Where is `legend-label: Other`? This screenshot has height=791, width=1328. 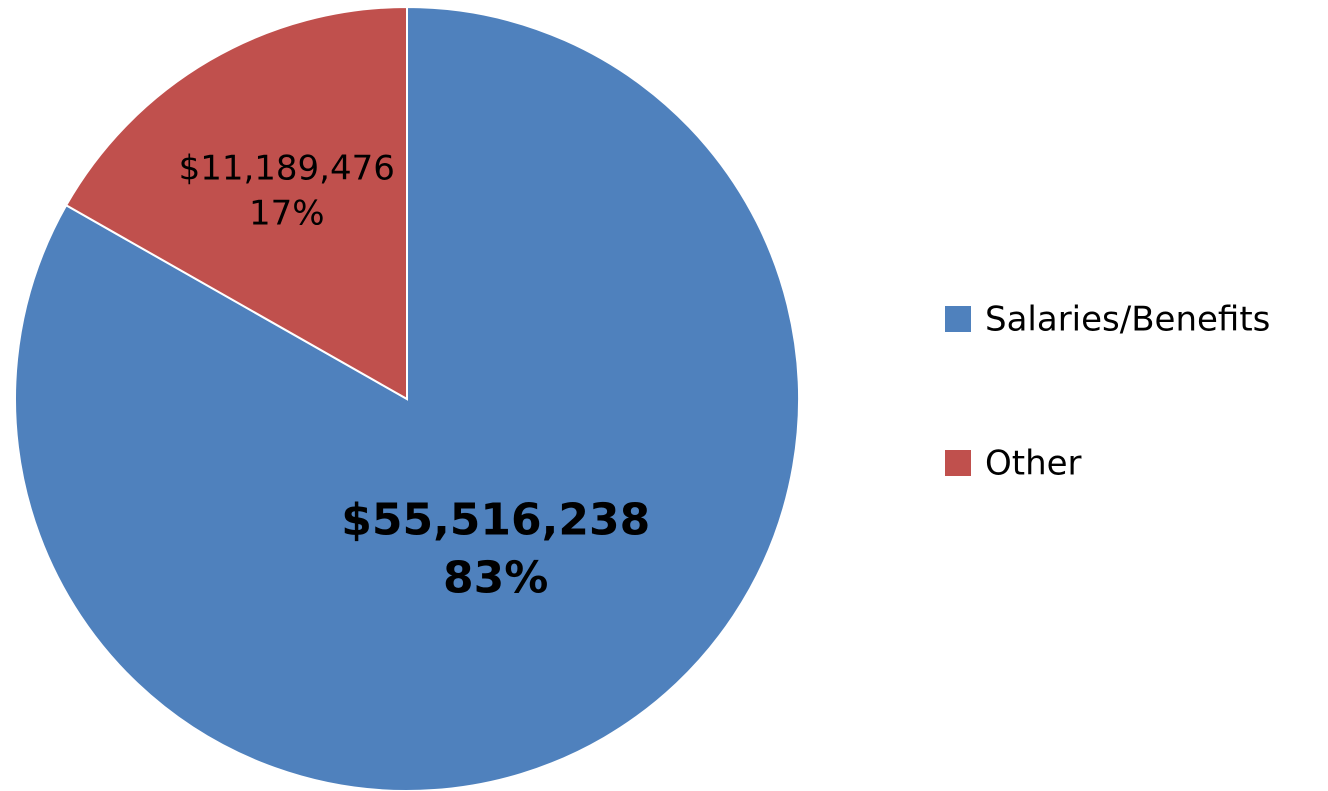 legend-label: Other is located at coordinates (1033, 464).